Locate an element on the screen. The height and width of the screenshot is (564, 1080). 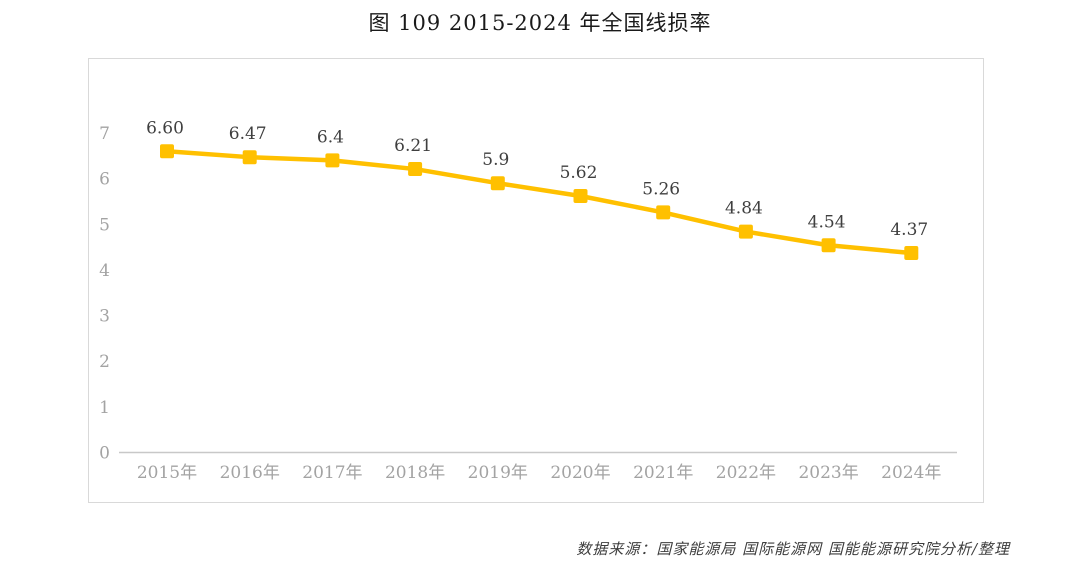
x-tick-label: 2016年 is located at coordinates (250, 473).